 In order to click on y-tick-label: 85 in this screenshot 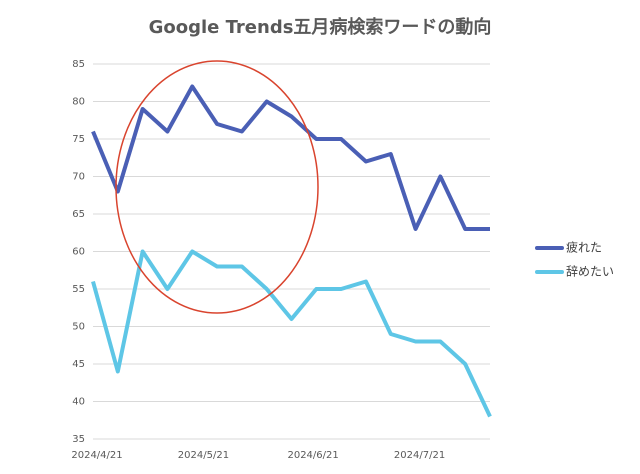, I will do `click(78, 64)`.